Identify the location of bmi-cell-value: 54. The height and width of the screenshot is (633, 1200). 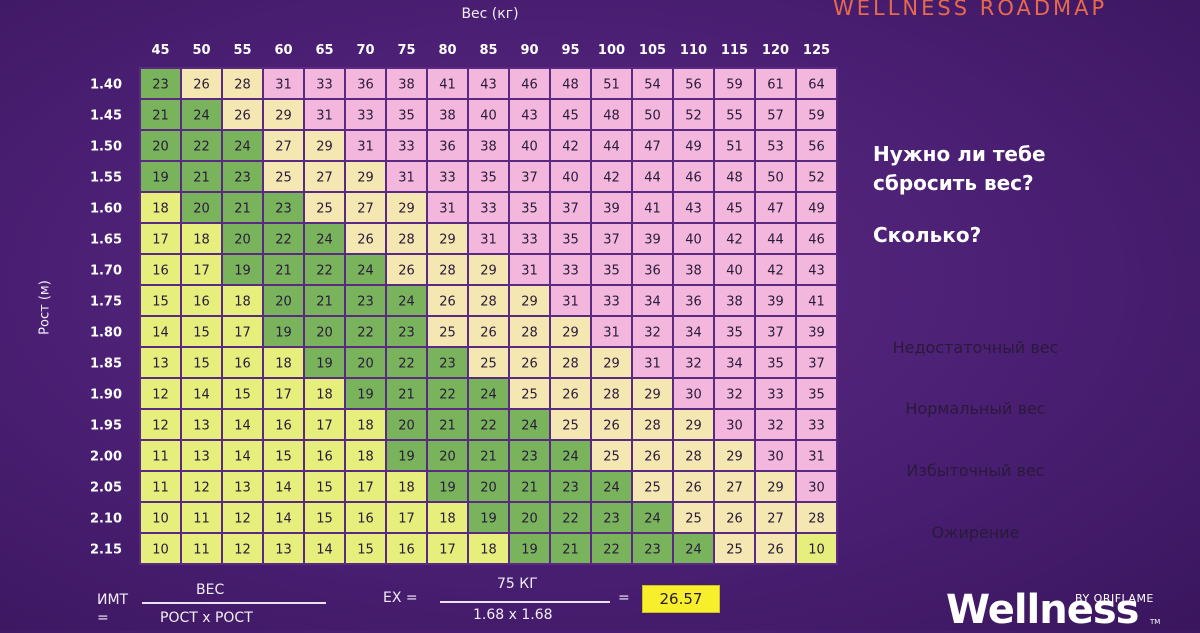
(652, 85).